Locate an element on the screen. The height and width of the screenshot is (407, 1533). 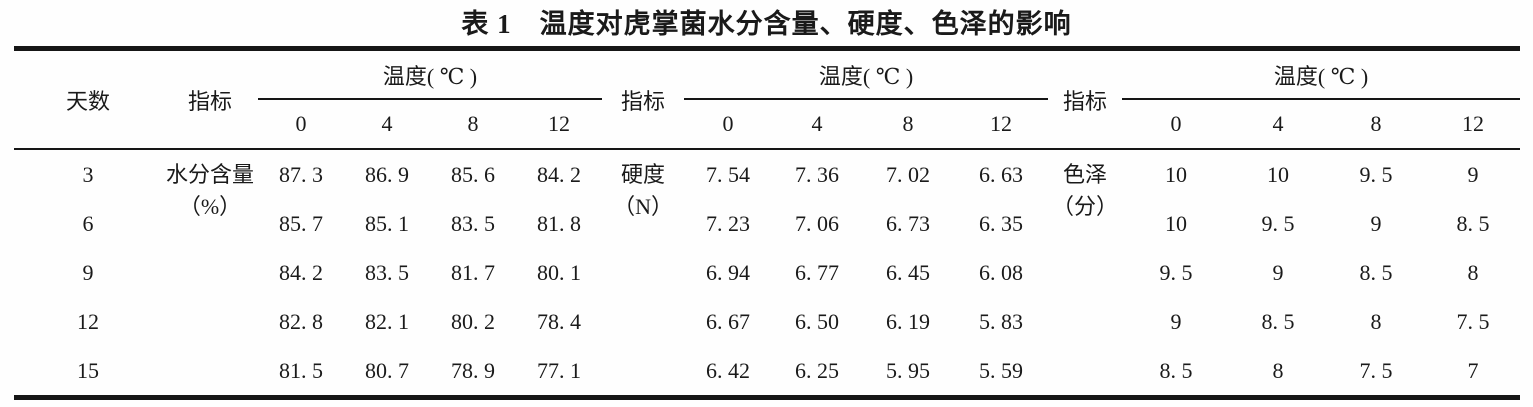
indicator-name: 硬度 is located at coordinates (643, 174).